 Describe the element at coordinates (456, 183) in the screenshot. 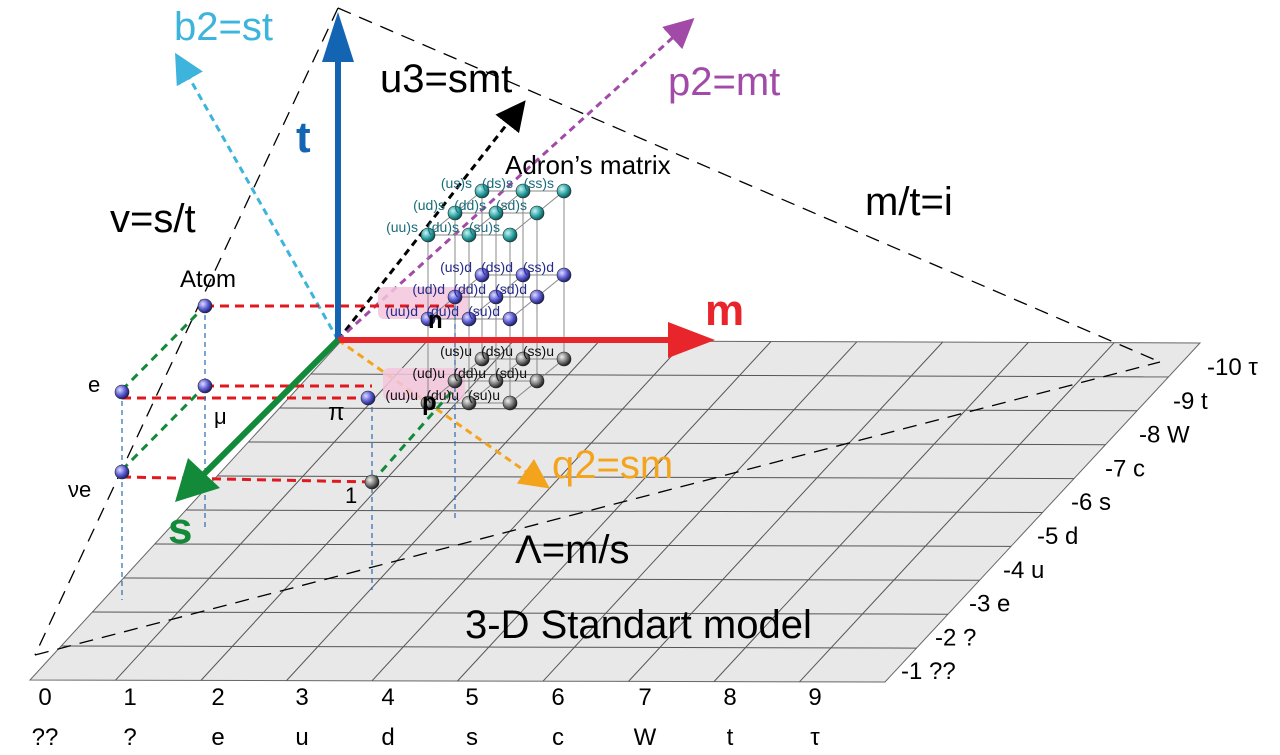

I see `matrix-cell-label: (us)s` at that location.